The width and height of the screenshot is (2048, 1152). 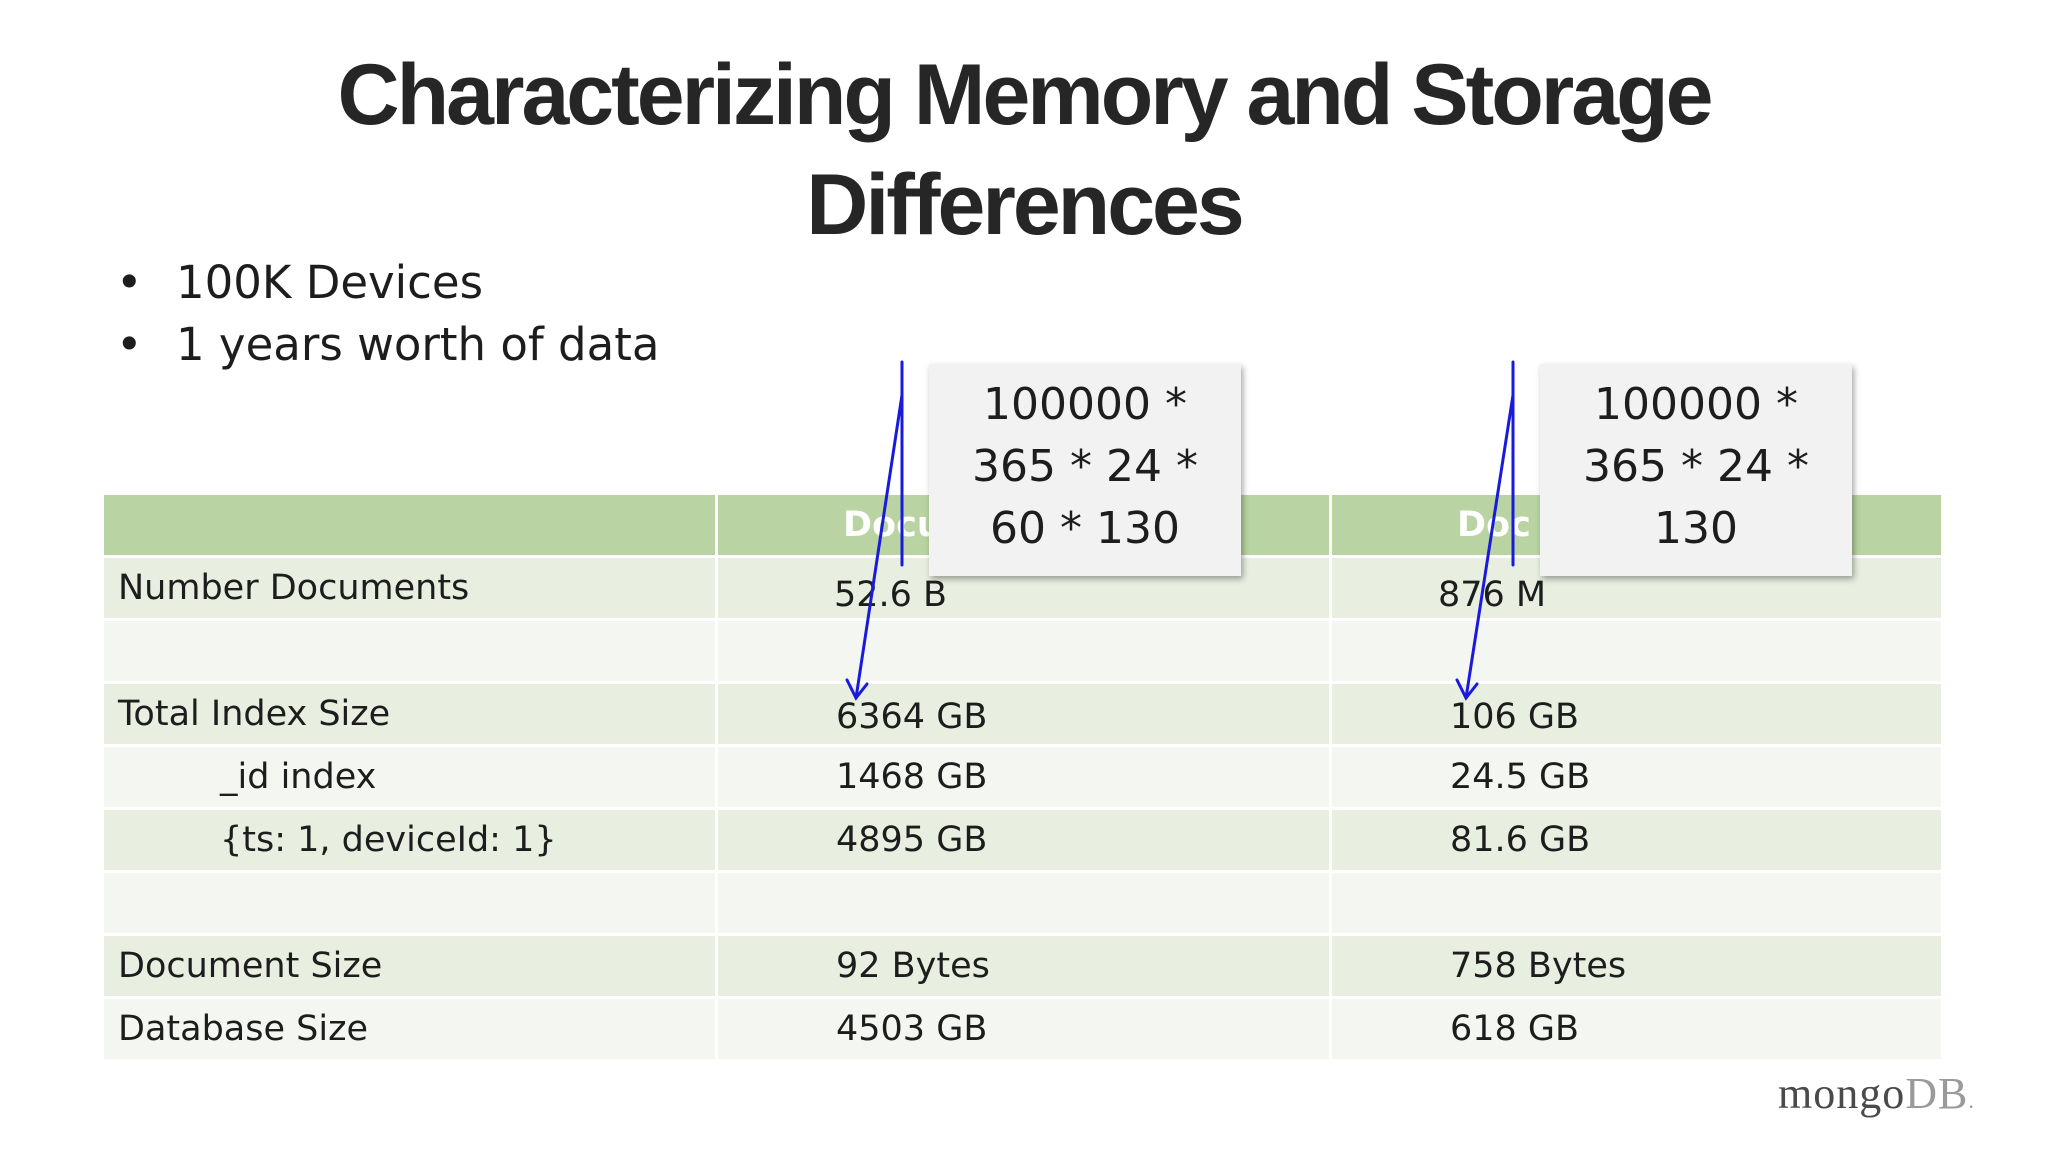 I want to click on row-value-col1: 4895 GB, so click(x=1025, y=841).